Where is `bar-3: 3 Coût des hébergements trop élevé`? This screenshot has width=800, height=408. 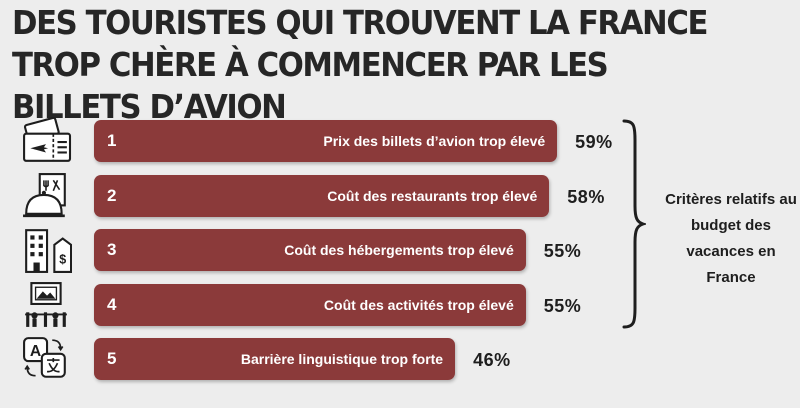 bar-3: 3 Coût des hébergements trop élevé is located at coordinates (310, 250).